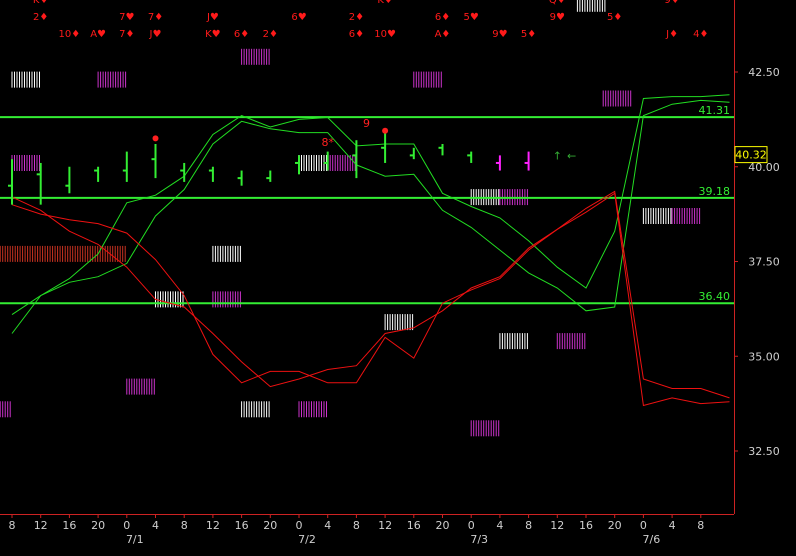  I want to click on y-axis: 42.50 40.00 37.50 35.00 32.50, so click(757, 262).